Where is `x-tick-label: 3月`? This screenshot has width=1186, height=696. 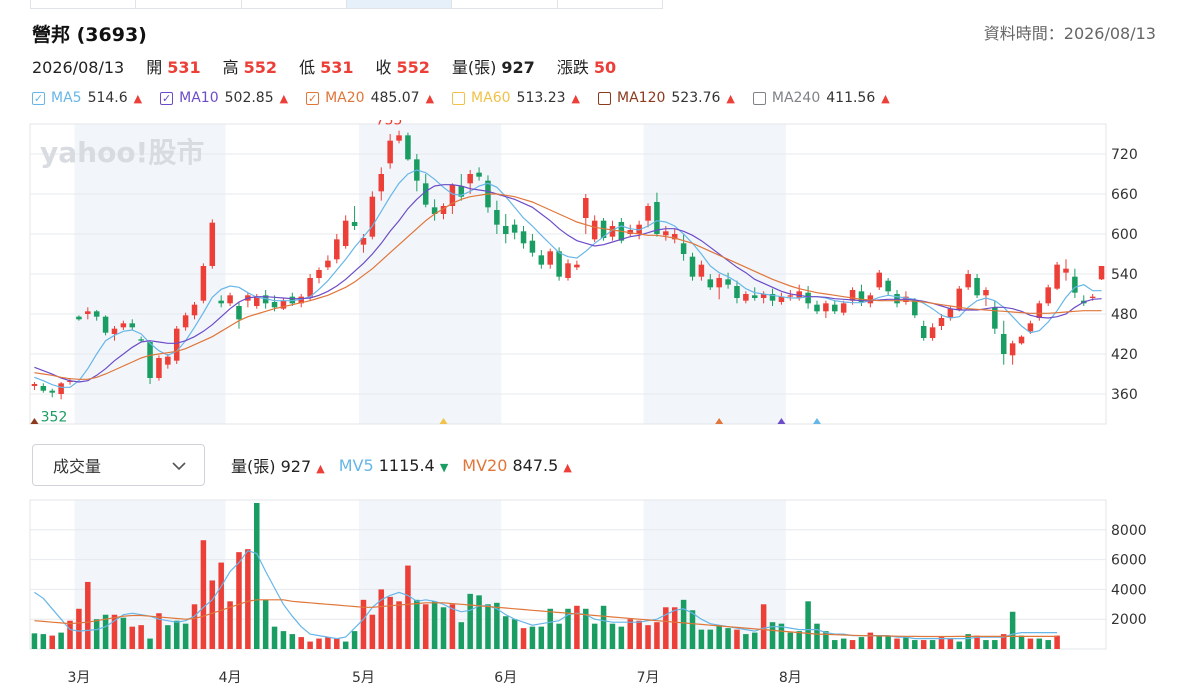
x-tick-label: 3月 is located at coordinates (78, 678).